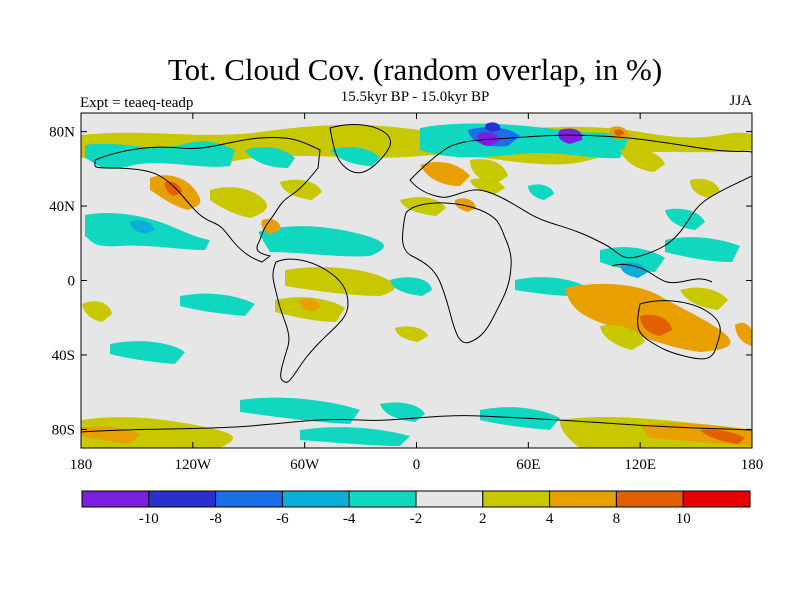  I want to click on colorbar-label: 2, so click(483, 519).